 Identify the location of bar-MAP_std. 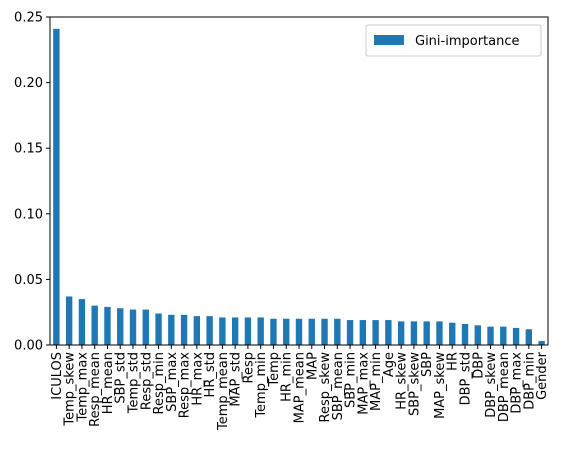
(235, 331).